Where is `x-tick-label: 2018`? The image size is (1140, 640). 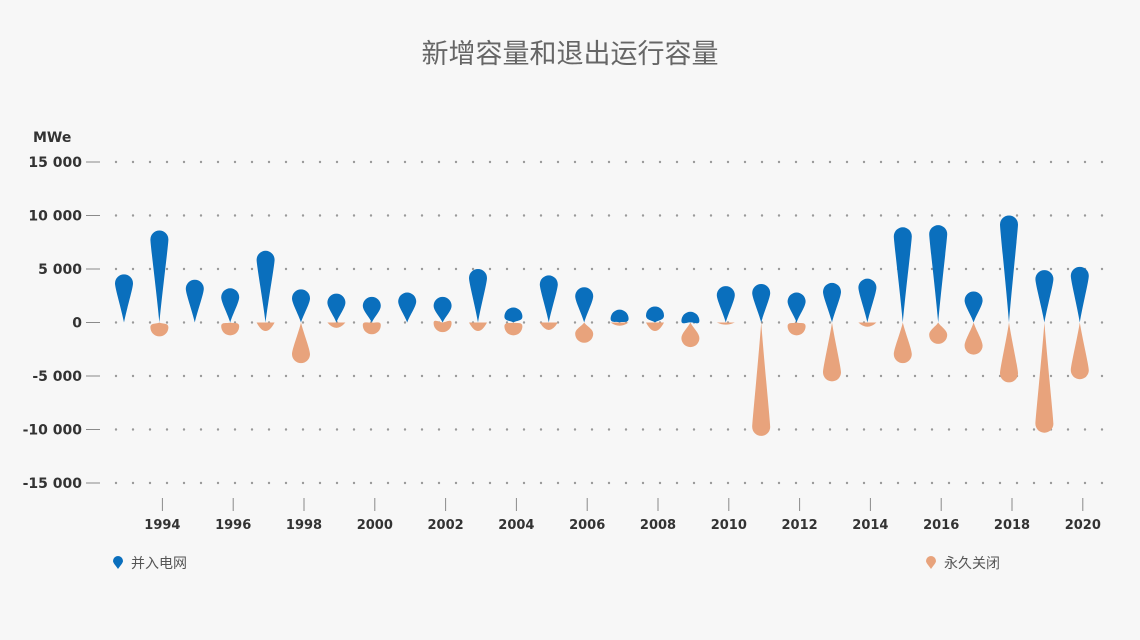
x-tick-label: 2018 is located at coordinates (1012, 525).